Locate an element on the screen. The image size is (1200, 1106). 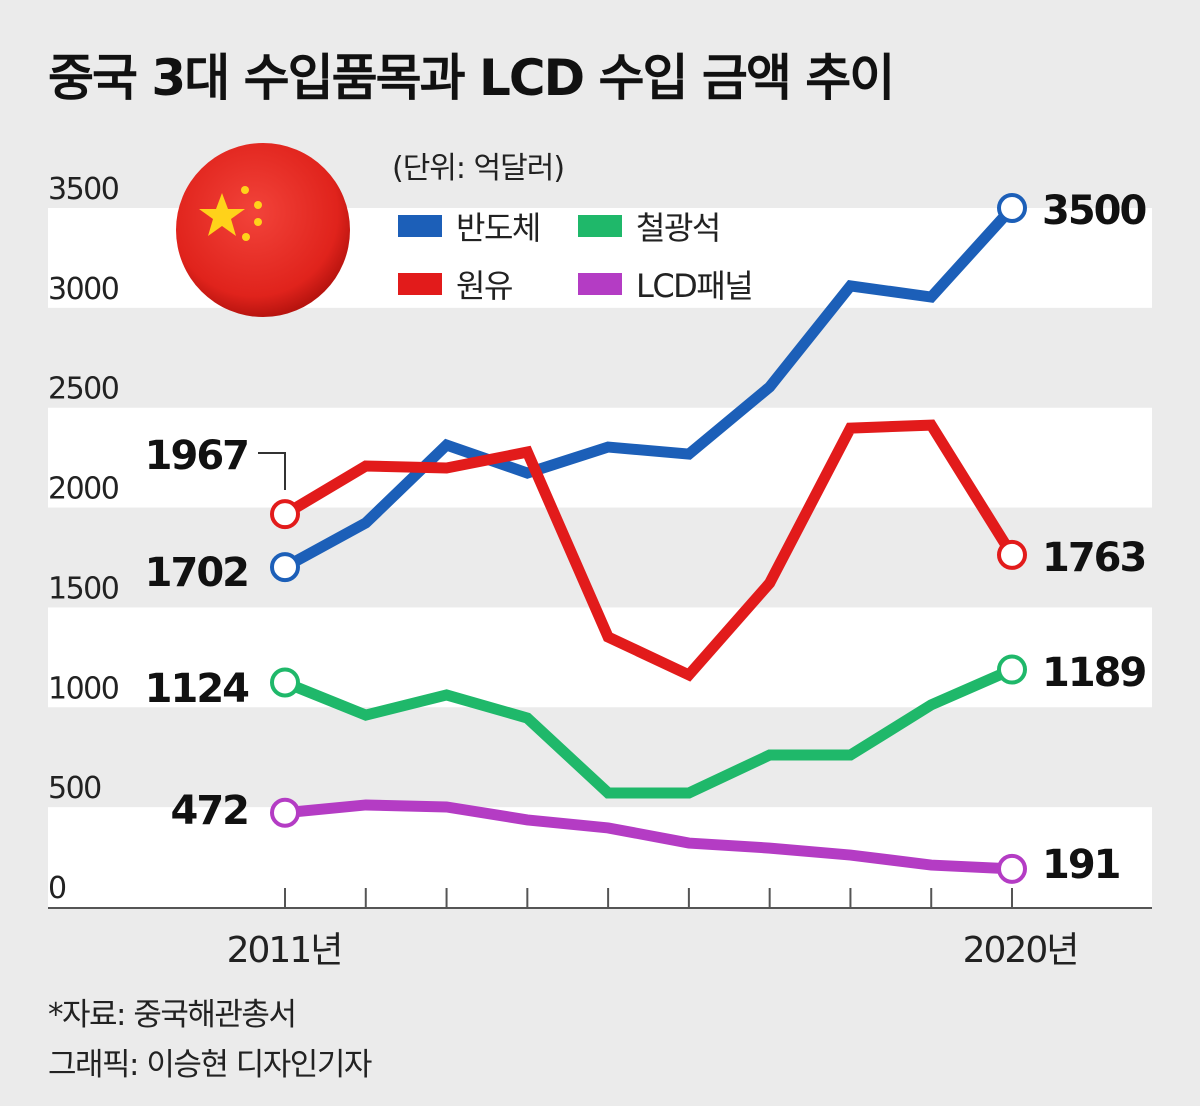
series-line-LCD패널 is located at coordinates (648, 837).